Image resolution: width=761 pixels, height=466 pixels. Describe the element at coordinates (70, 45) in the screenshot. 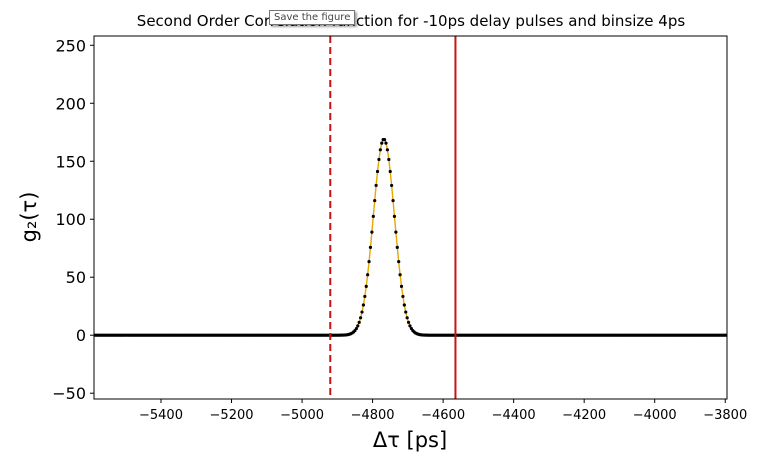

I see `y-tick-label: 250` at that location.